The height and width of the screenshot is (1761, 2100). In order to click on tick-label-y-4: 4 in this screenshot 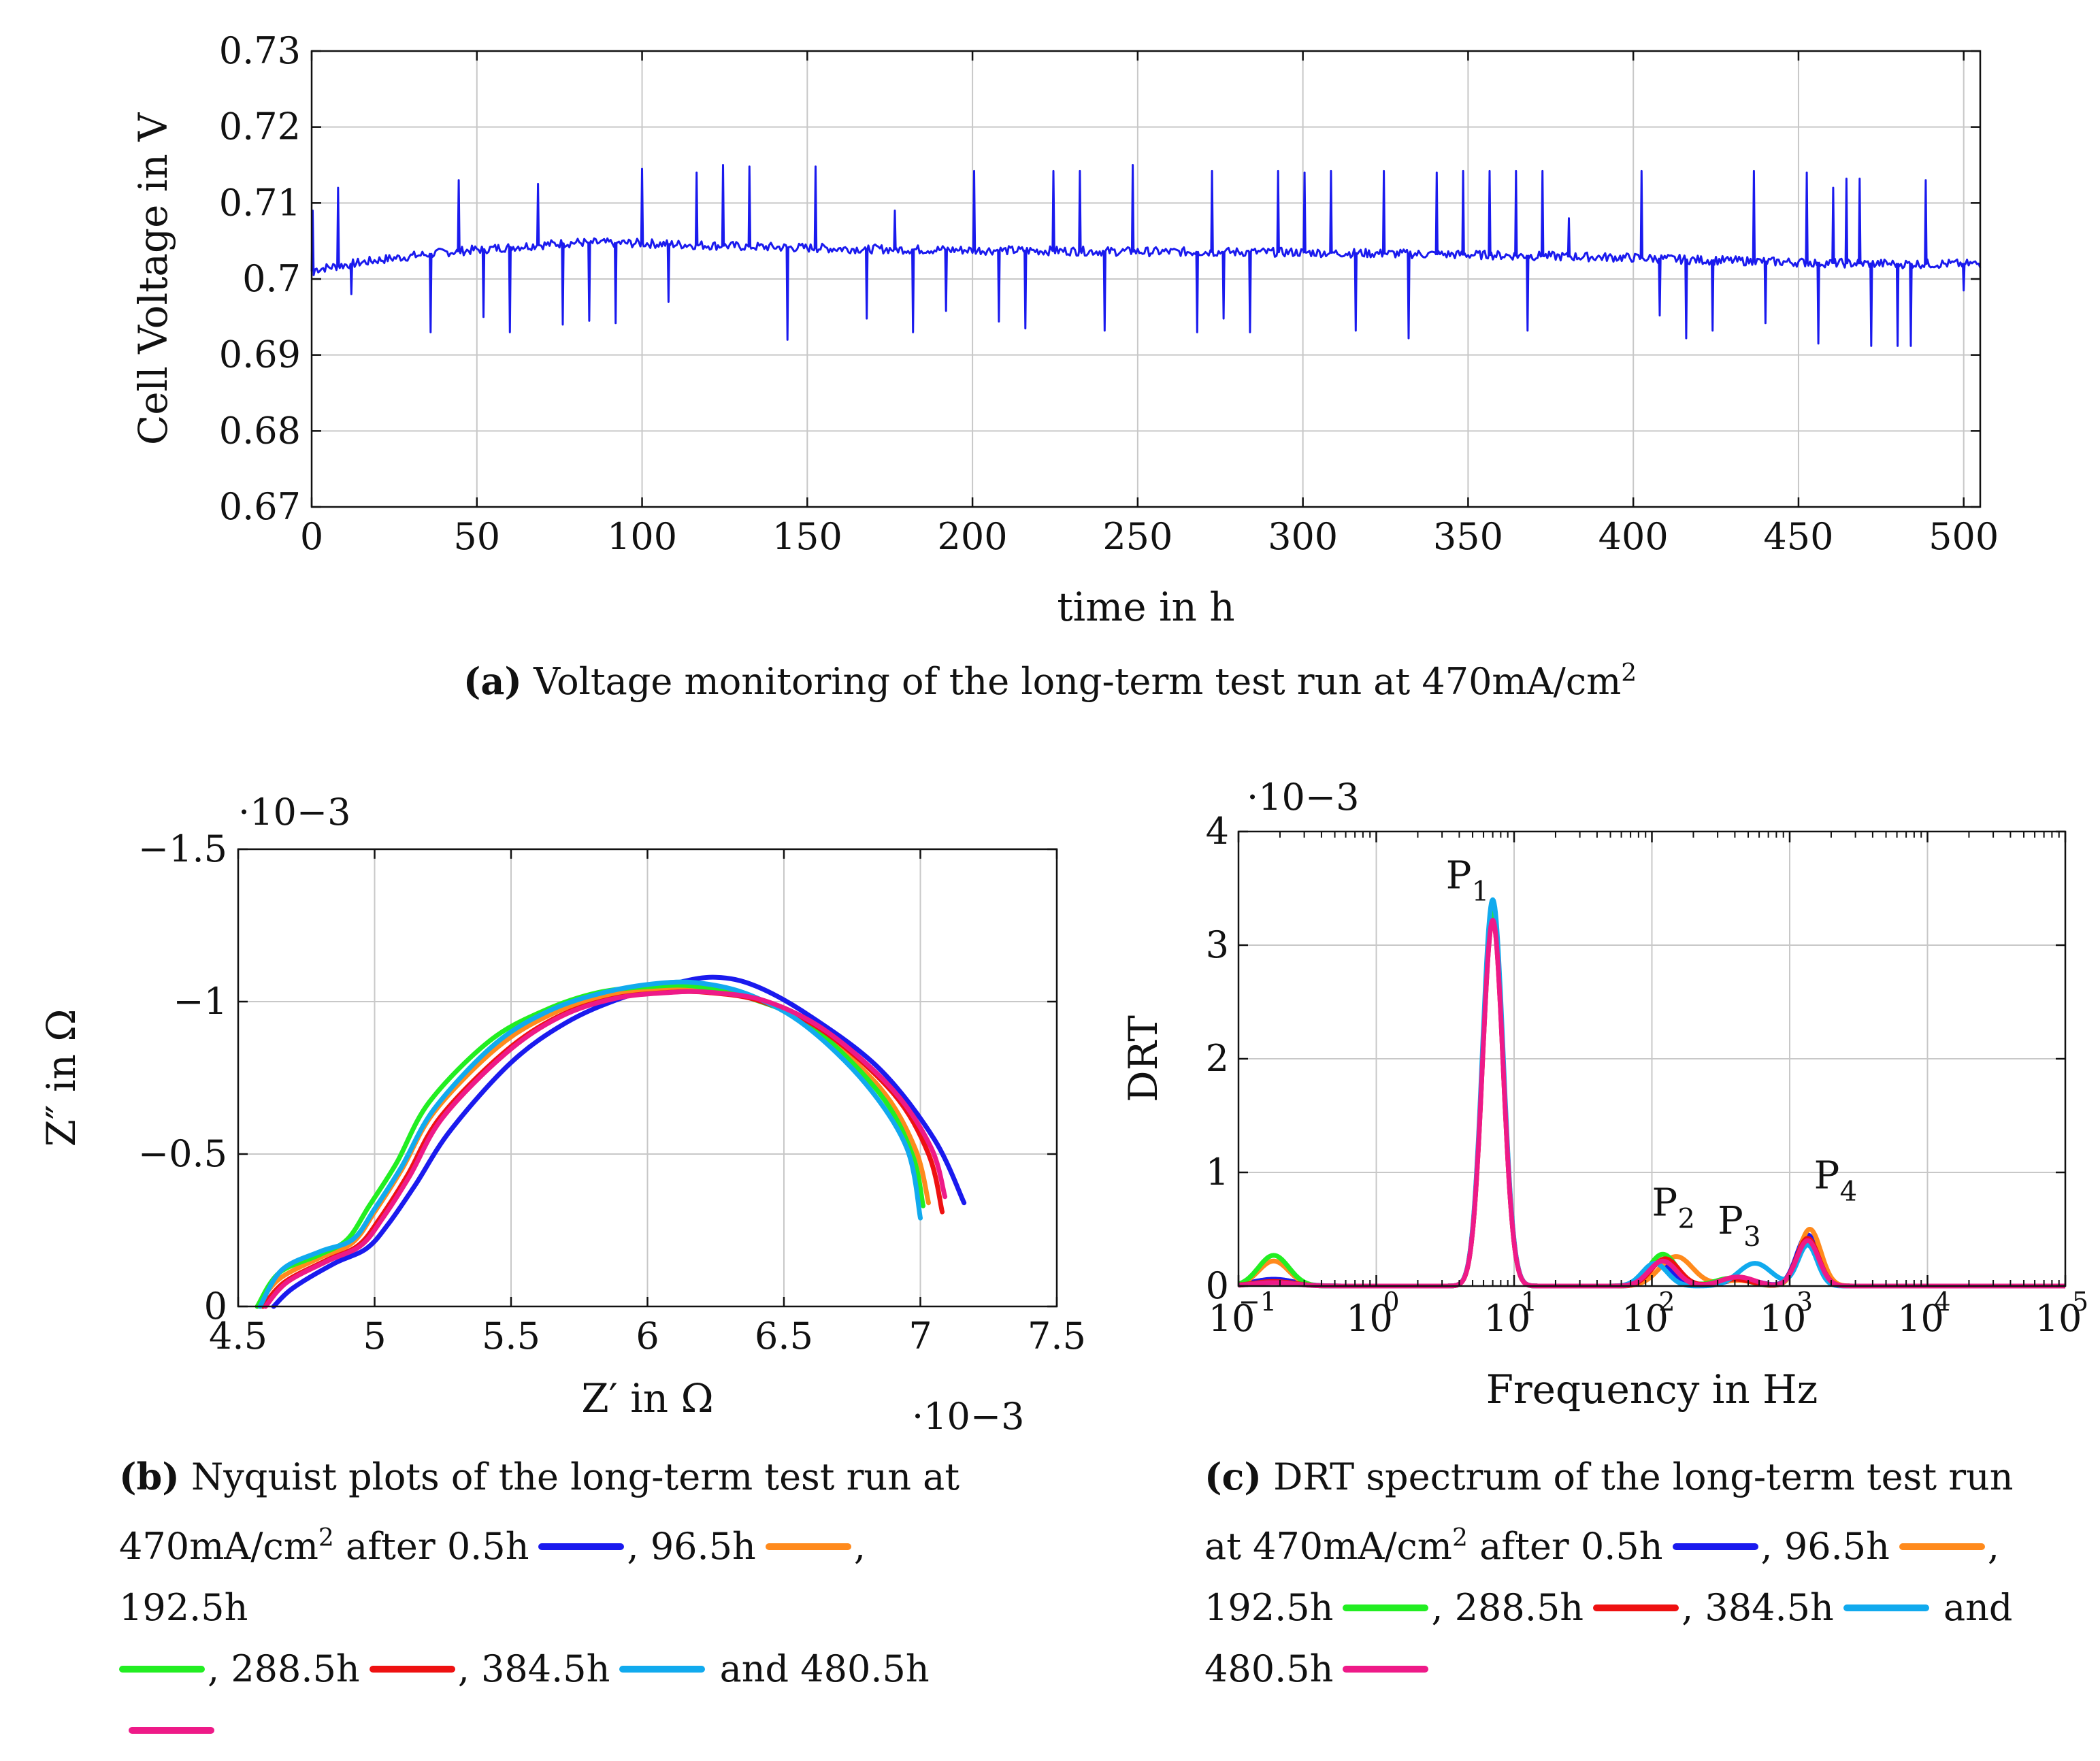, I will do `click(1217, 831)`.